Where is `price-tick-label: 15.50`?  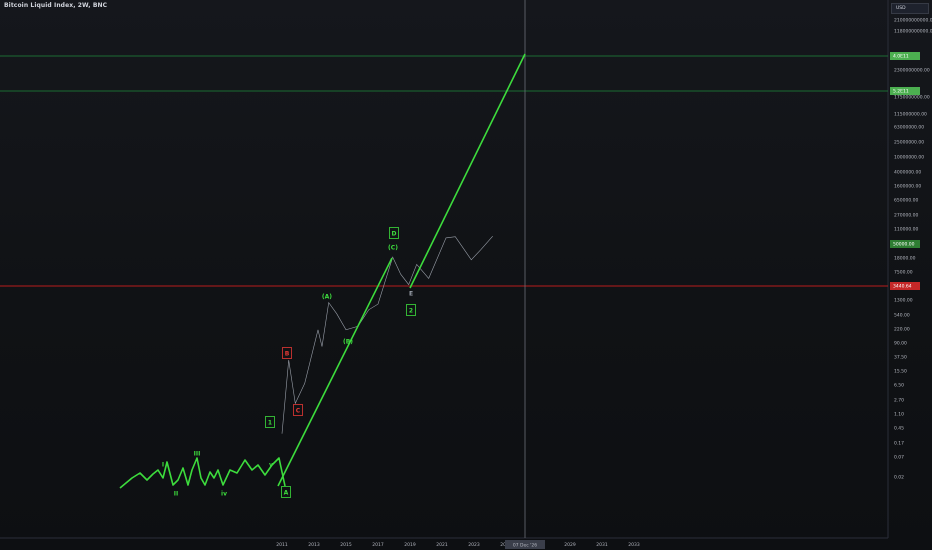
price-tick-label: 15.50 is located at coordinates (900, 372).